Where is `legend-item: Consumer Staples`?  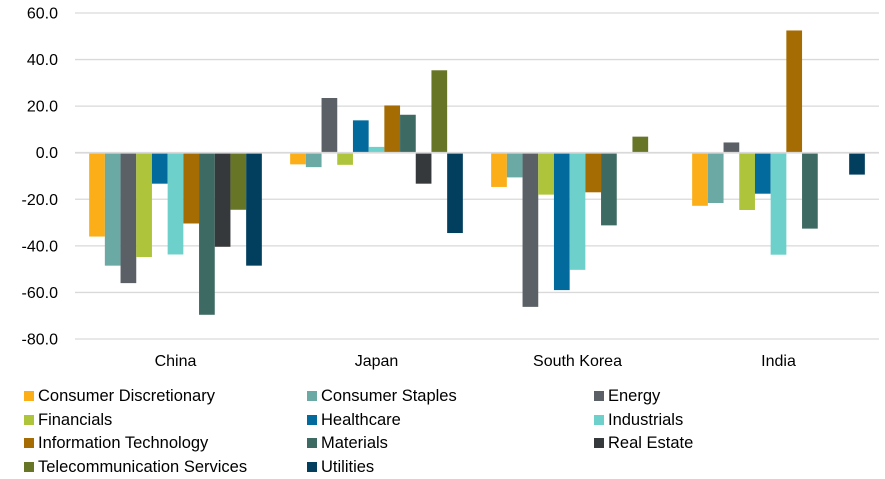 legend-item: Consumer Staples is located at coordinates (382, 396).